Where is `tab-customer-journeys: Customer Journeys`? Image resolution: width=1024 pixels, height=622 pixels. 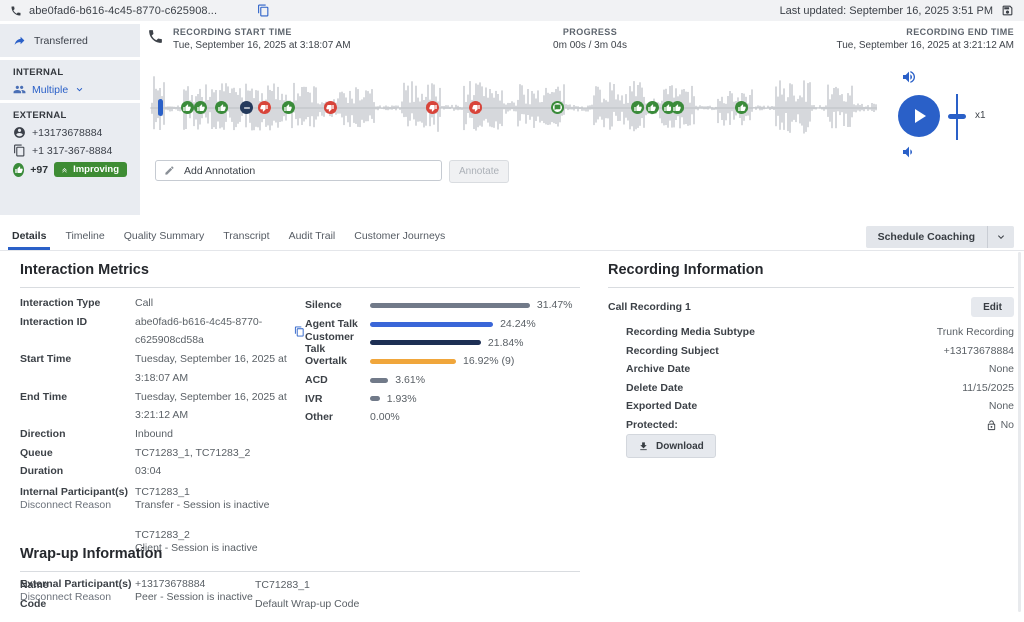
tab-customer-journeys: Customer Journeys is located at coordinates (400, 236).